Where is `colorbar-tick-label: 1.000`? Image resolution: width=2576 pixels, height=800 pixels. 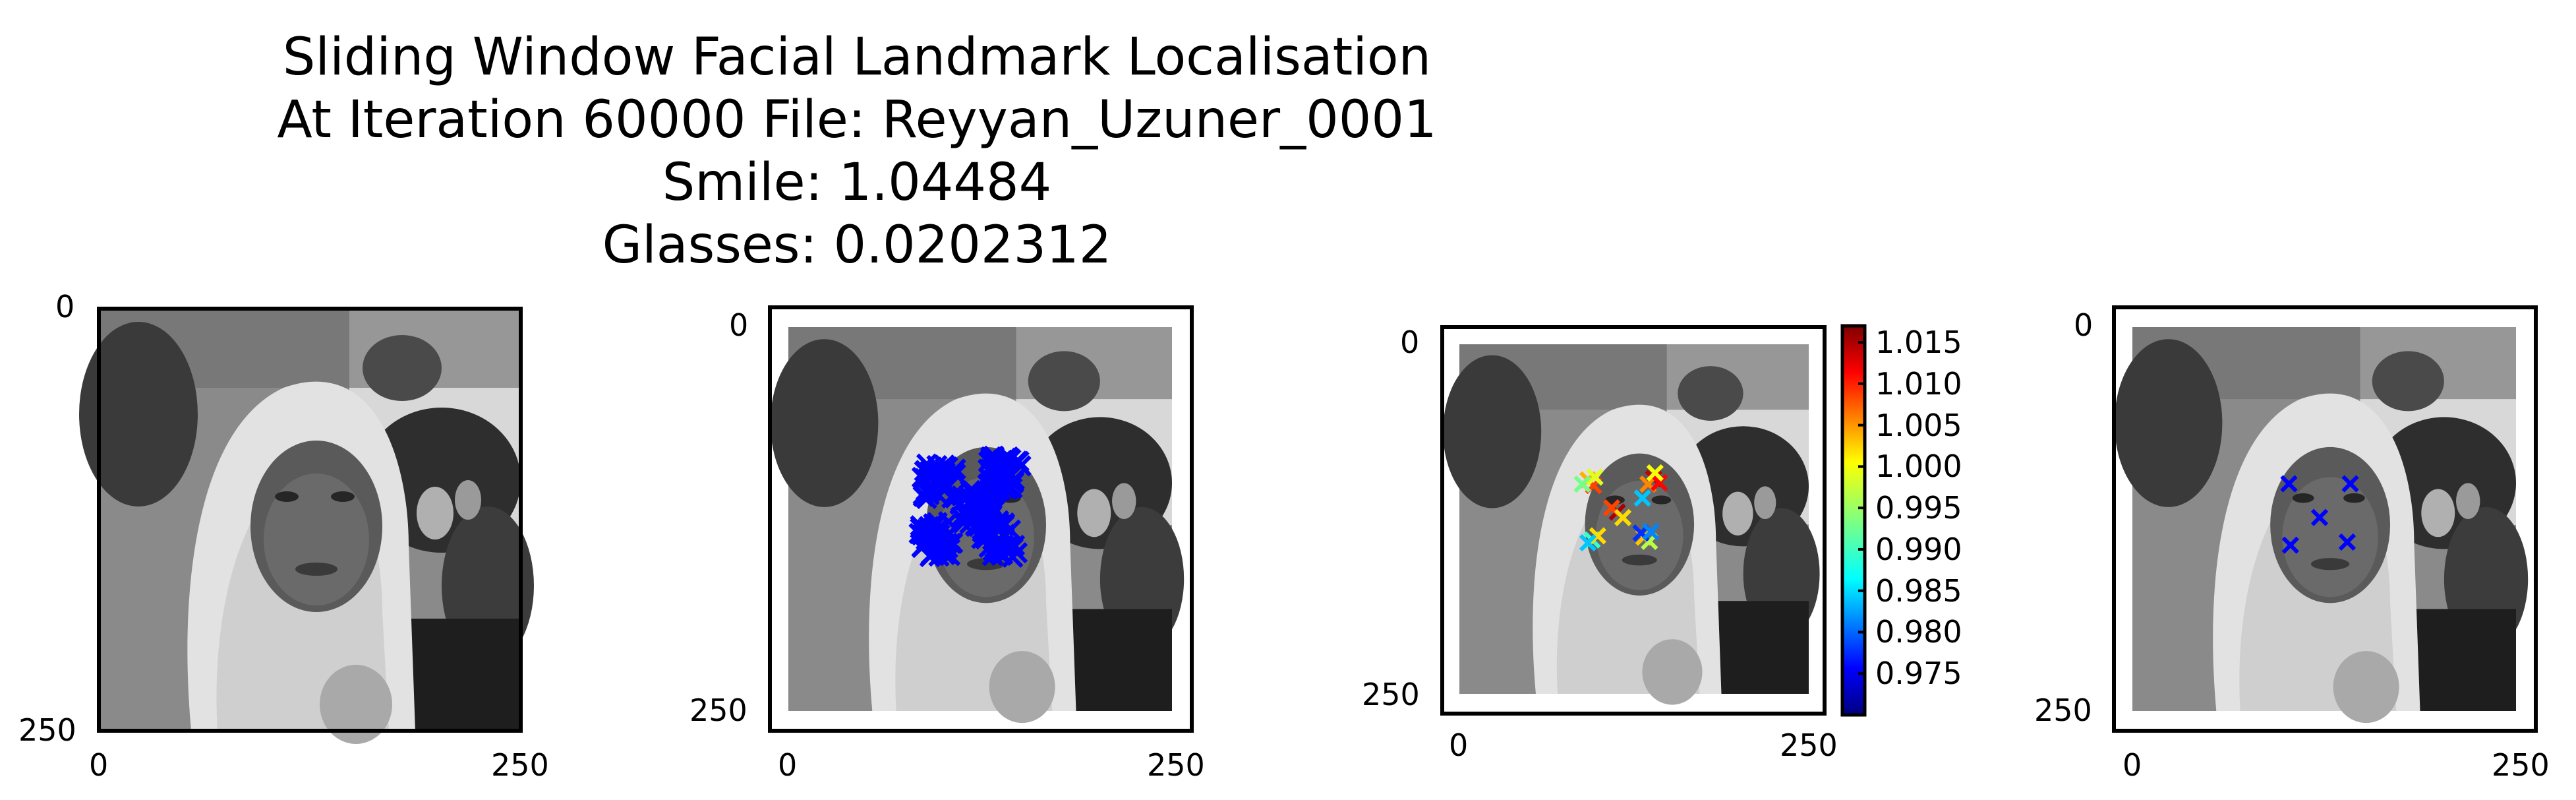
colorbar-tick-label: 1.000 is located at coordinates (1919, 467).